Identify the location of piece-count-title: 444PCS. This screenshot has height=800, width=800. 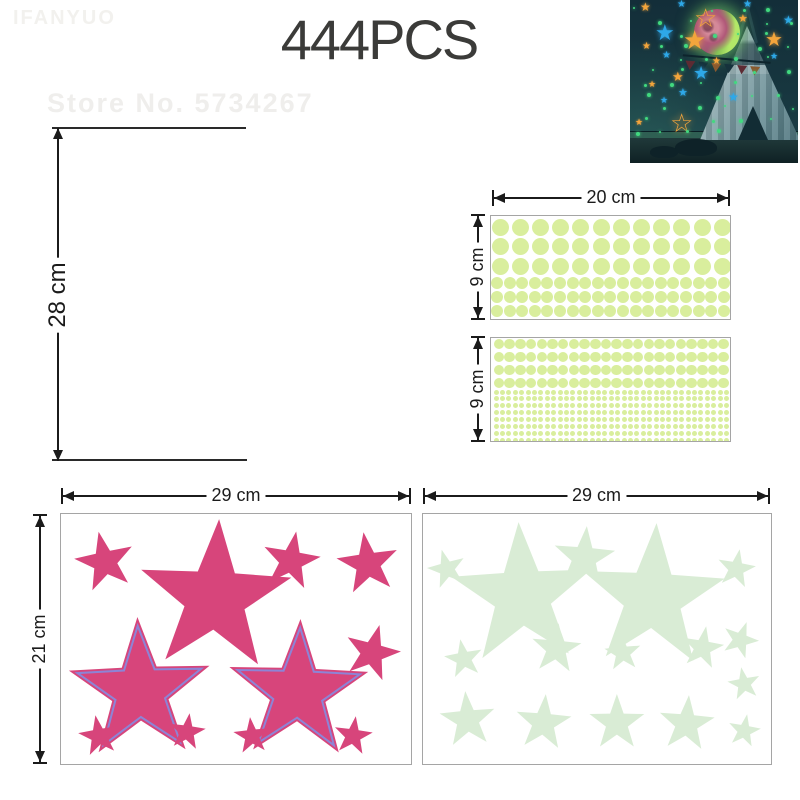
(380, 39).